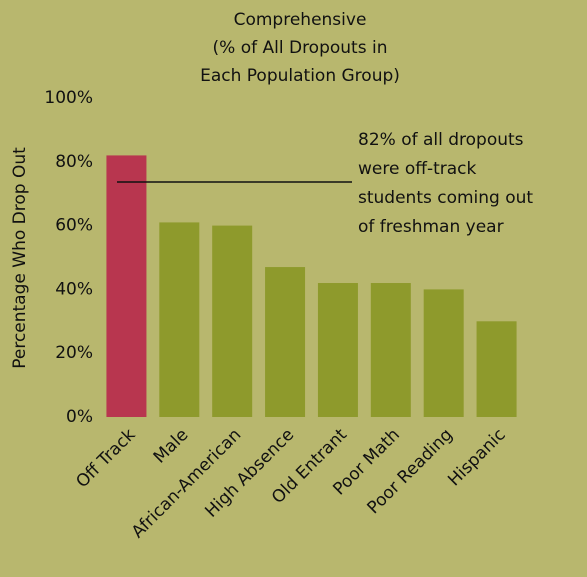 The image size is (587, 577). I want to click on y-axis-label: Percentage Who Drop Out, so click(20, 258).